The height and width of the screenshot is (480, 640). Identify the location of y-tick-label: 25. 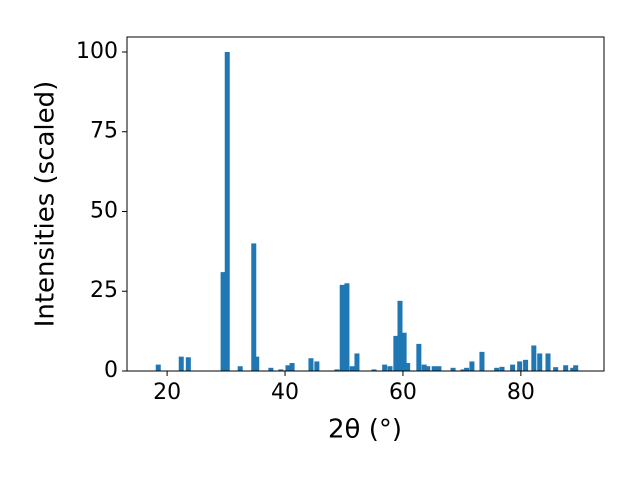
(104, 290).